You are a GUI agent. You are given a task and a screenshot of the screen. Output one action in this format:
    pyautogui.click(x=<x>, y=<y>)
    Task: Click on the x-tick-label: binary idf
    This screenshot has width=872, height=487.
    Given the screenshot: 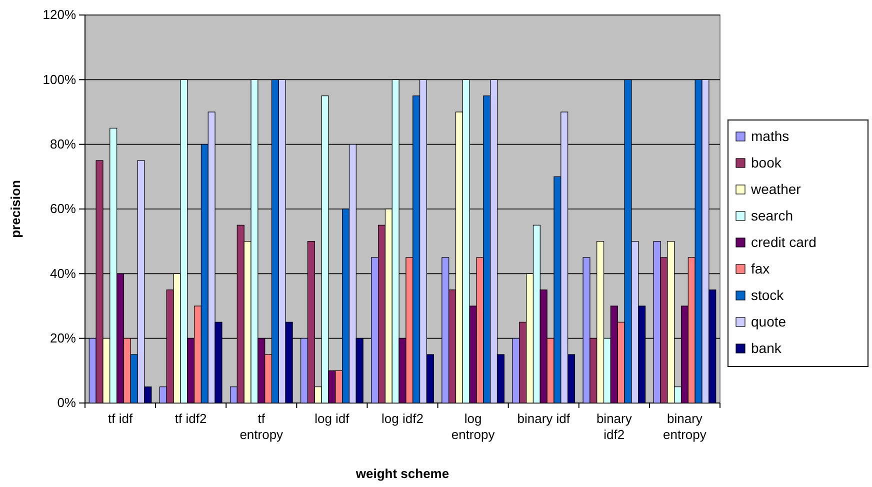 What is the action you would take?
    pyautogui.click(x=543, y=418)
    